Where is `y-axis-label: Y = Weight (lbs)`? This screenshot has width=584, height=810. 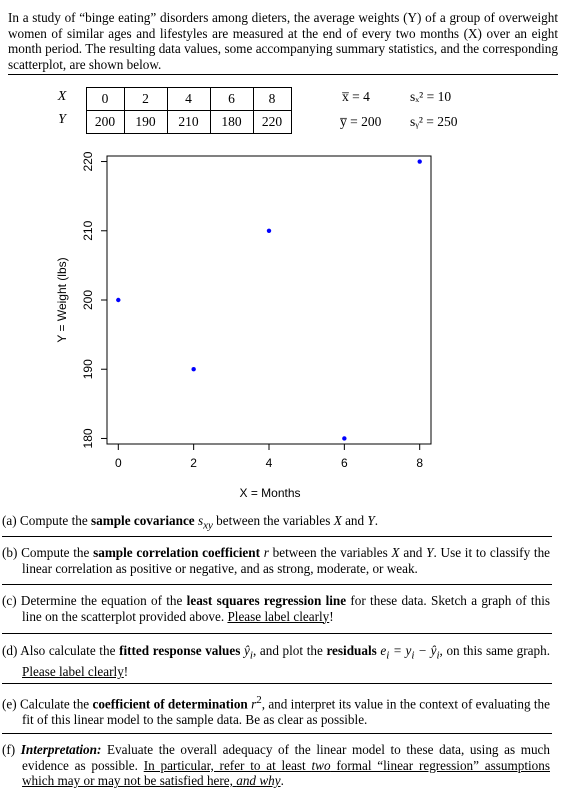
y-axis-label: Y = Weight (lbs) is located at coordinates (62, 299).